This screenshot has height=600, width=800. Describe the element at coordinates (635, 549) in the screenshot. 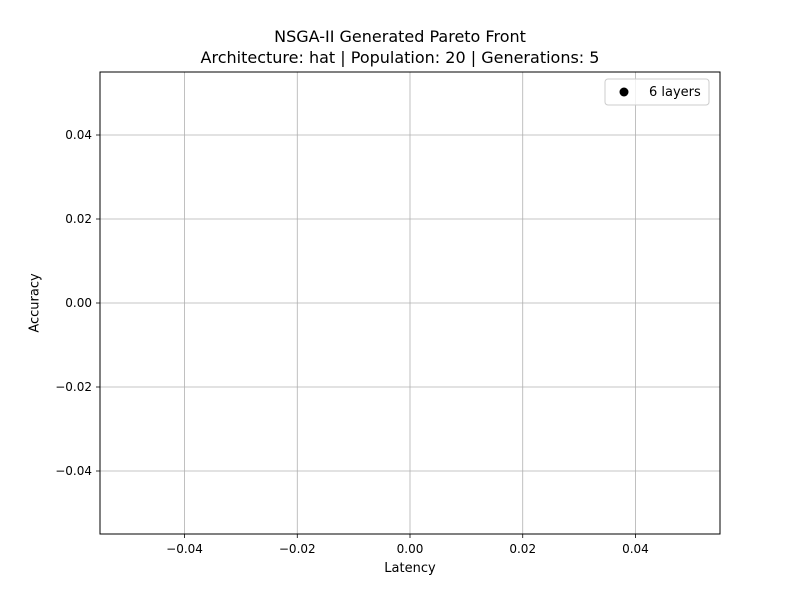

I see `x-tick-label: 0.04` at that location.